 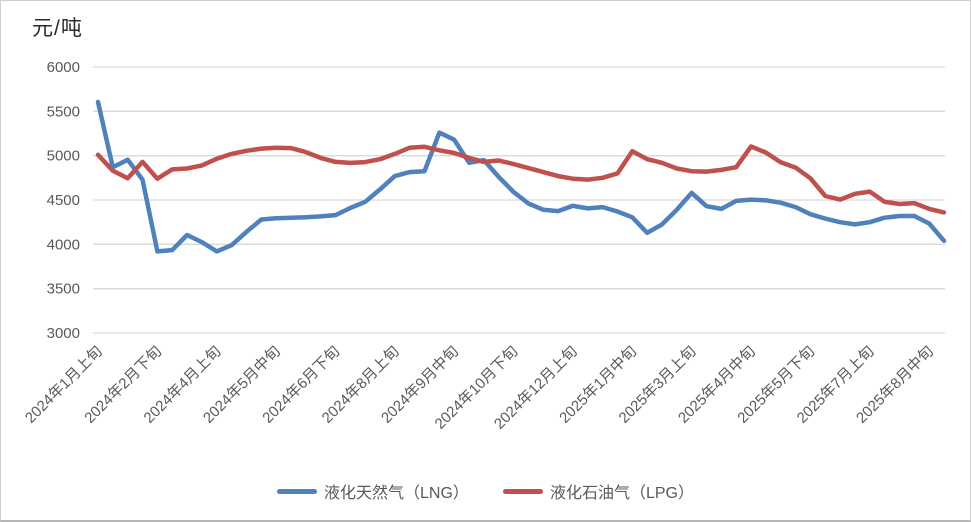 I want to click on legend-item-lng: 液化天然气（LNG）, so click(x=373, y=491).